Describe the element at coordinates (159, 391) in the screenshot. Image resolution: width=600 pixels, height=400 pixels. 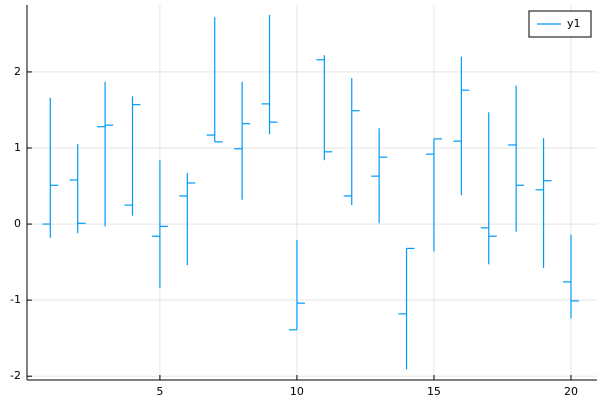
I see `x-tick-label: 5` at that location.